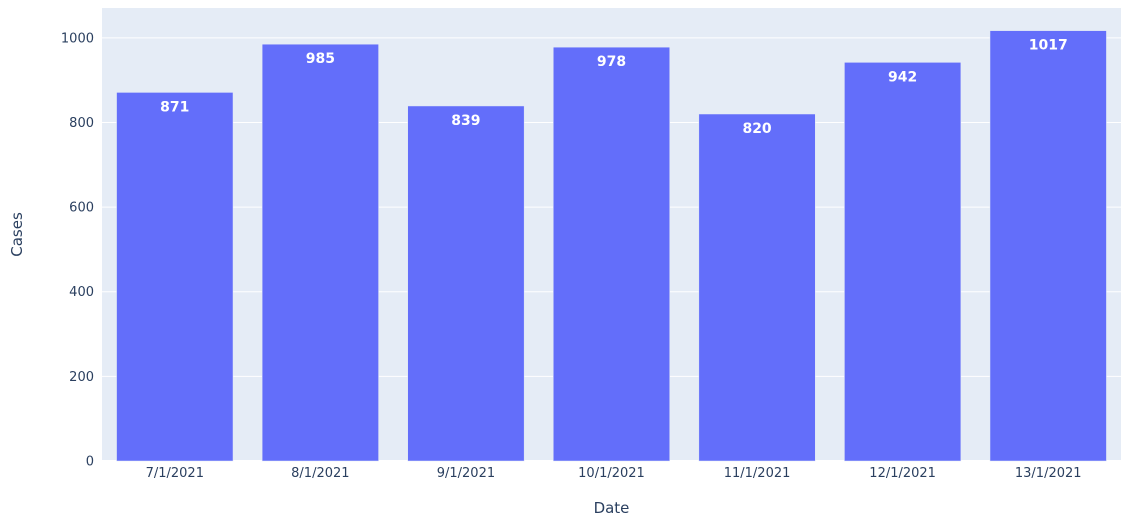 The image size is (1123, 518). Describe the element at coordinates (757, 473) in the screenshot. I see `x-tick-label: 11/1/2021` at that location.